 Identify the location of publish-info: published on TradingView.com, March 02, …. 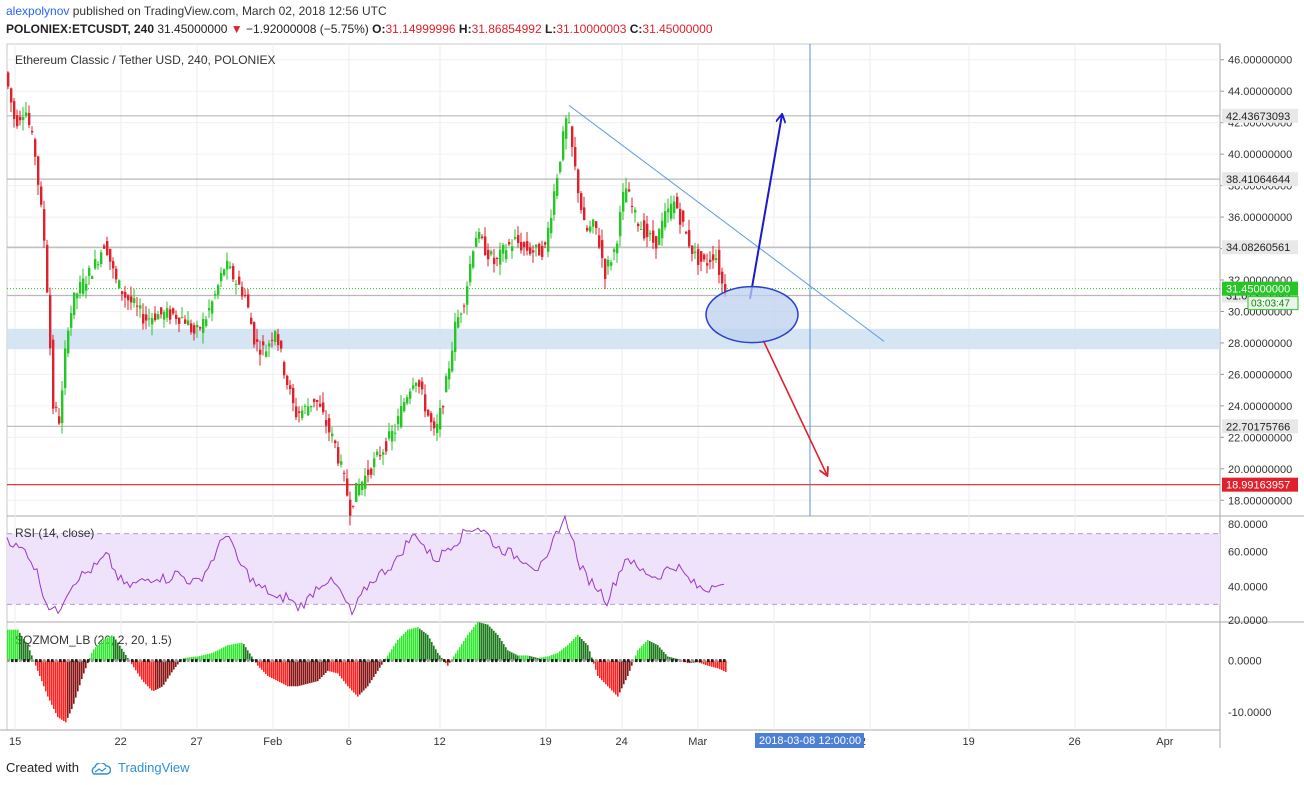
(229, 11).